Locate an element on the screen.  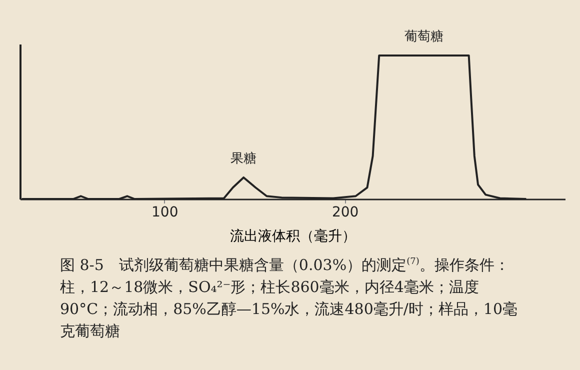
annotation: 葡萄糖 is located at coordinates (424, 36).